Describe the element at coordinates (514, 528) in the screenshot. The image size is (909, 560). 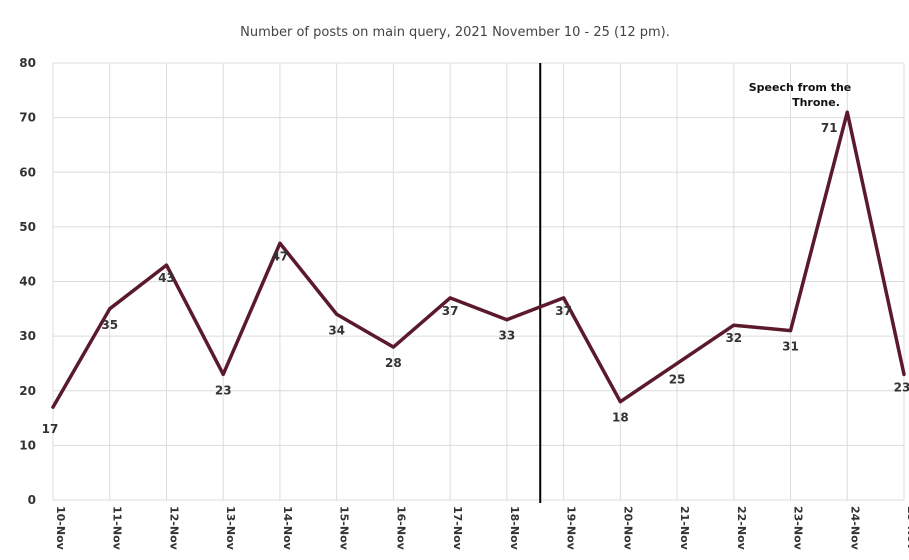
I see `x-tick-label: 18-Nov` at that location.